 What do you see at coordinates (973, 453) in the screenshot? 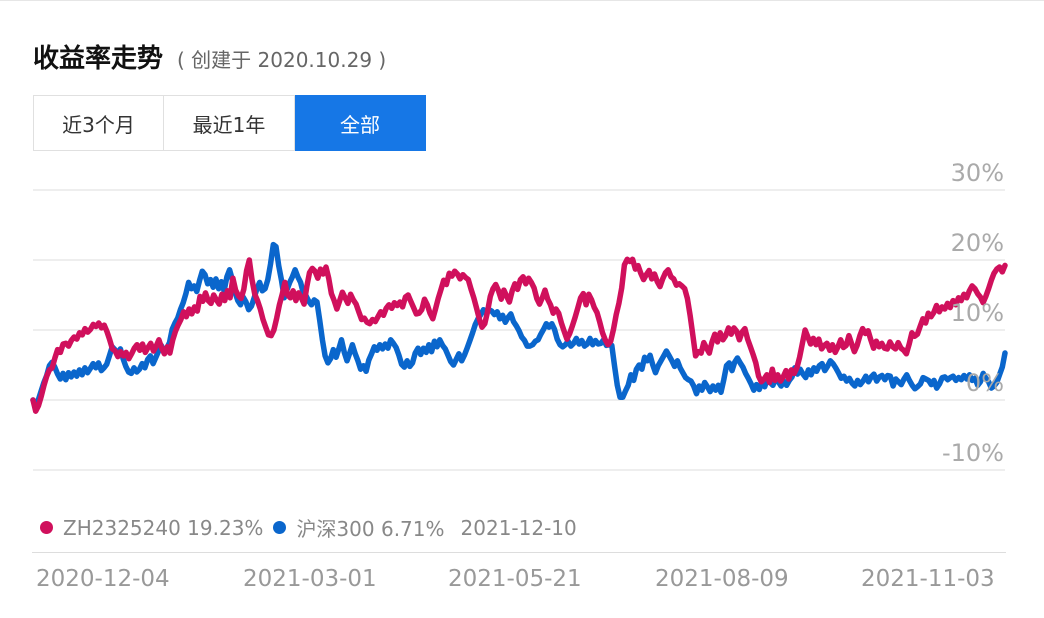
I see `y-tick-label: -10%` at bounding box center [973, 453].